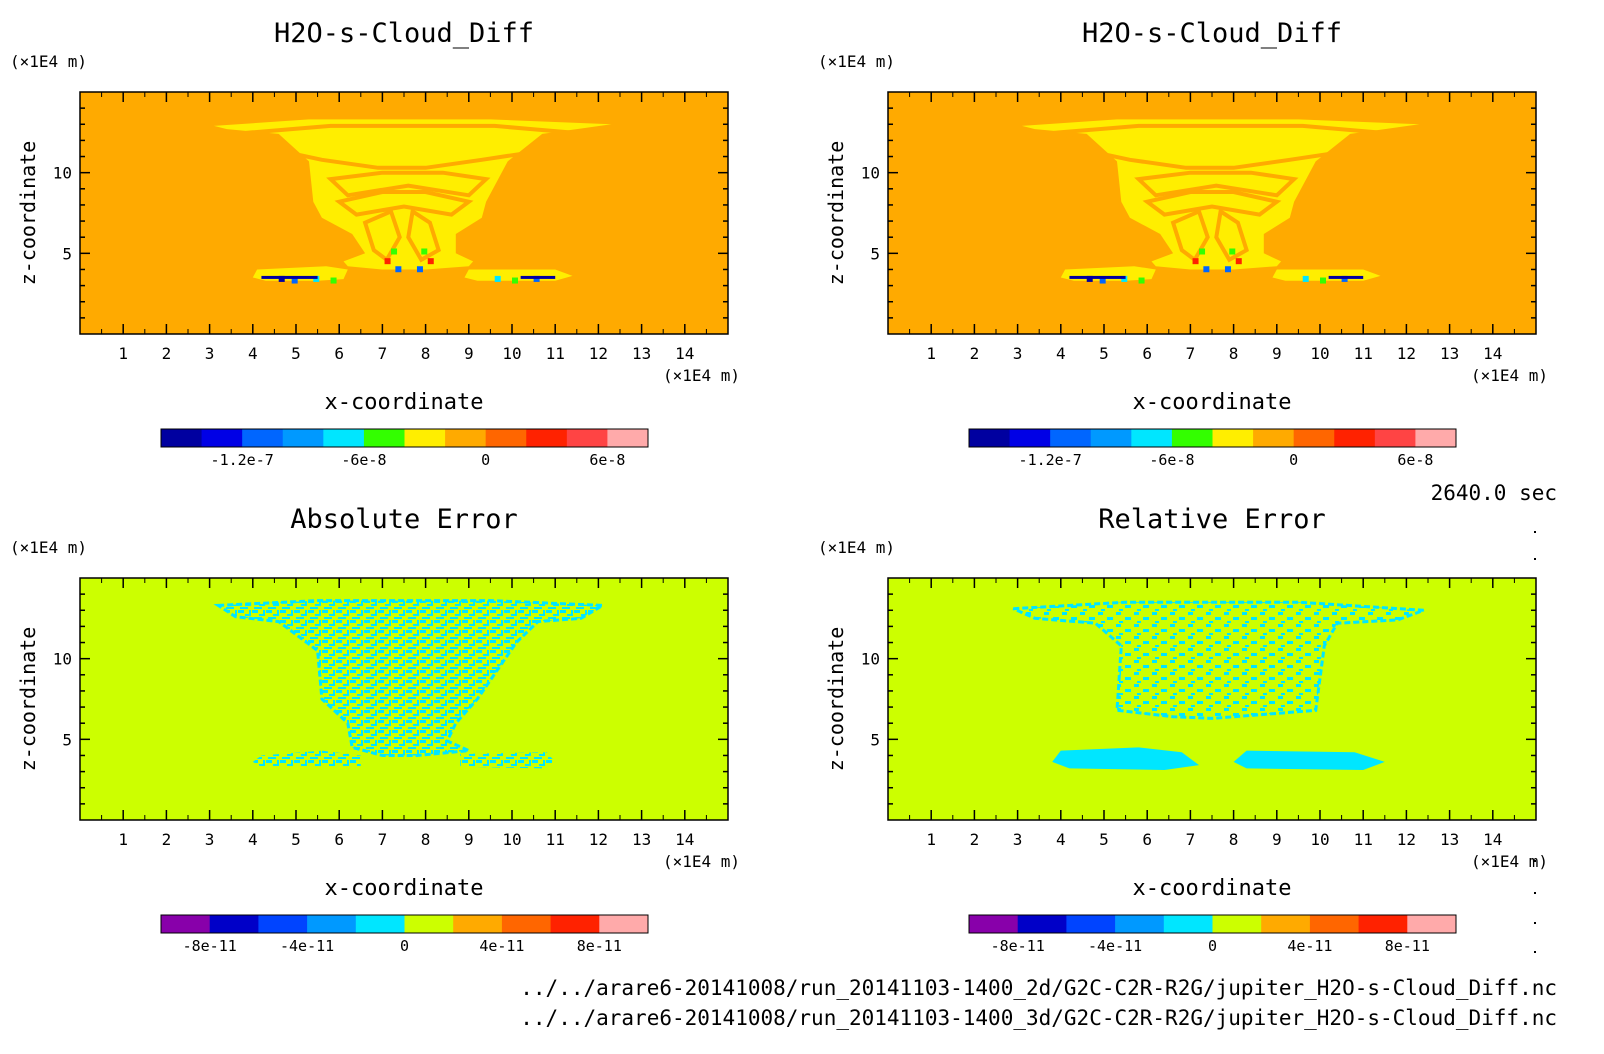 This screenshot has width=1604, height=1054. I want to click on x-tick-label: 7, so click(1191, 353).